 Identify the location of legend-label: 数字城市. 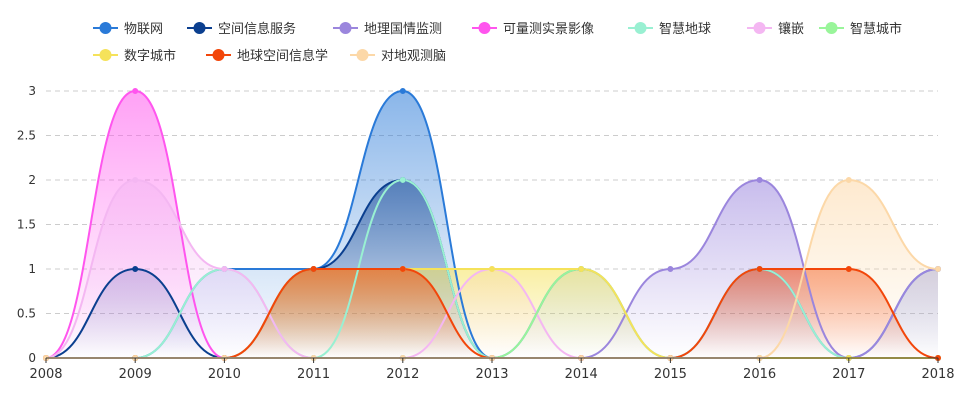
(150, 56).